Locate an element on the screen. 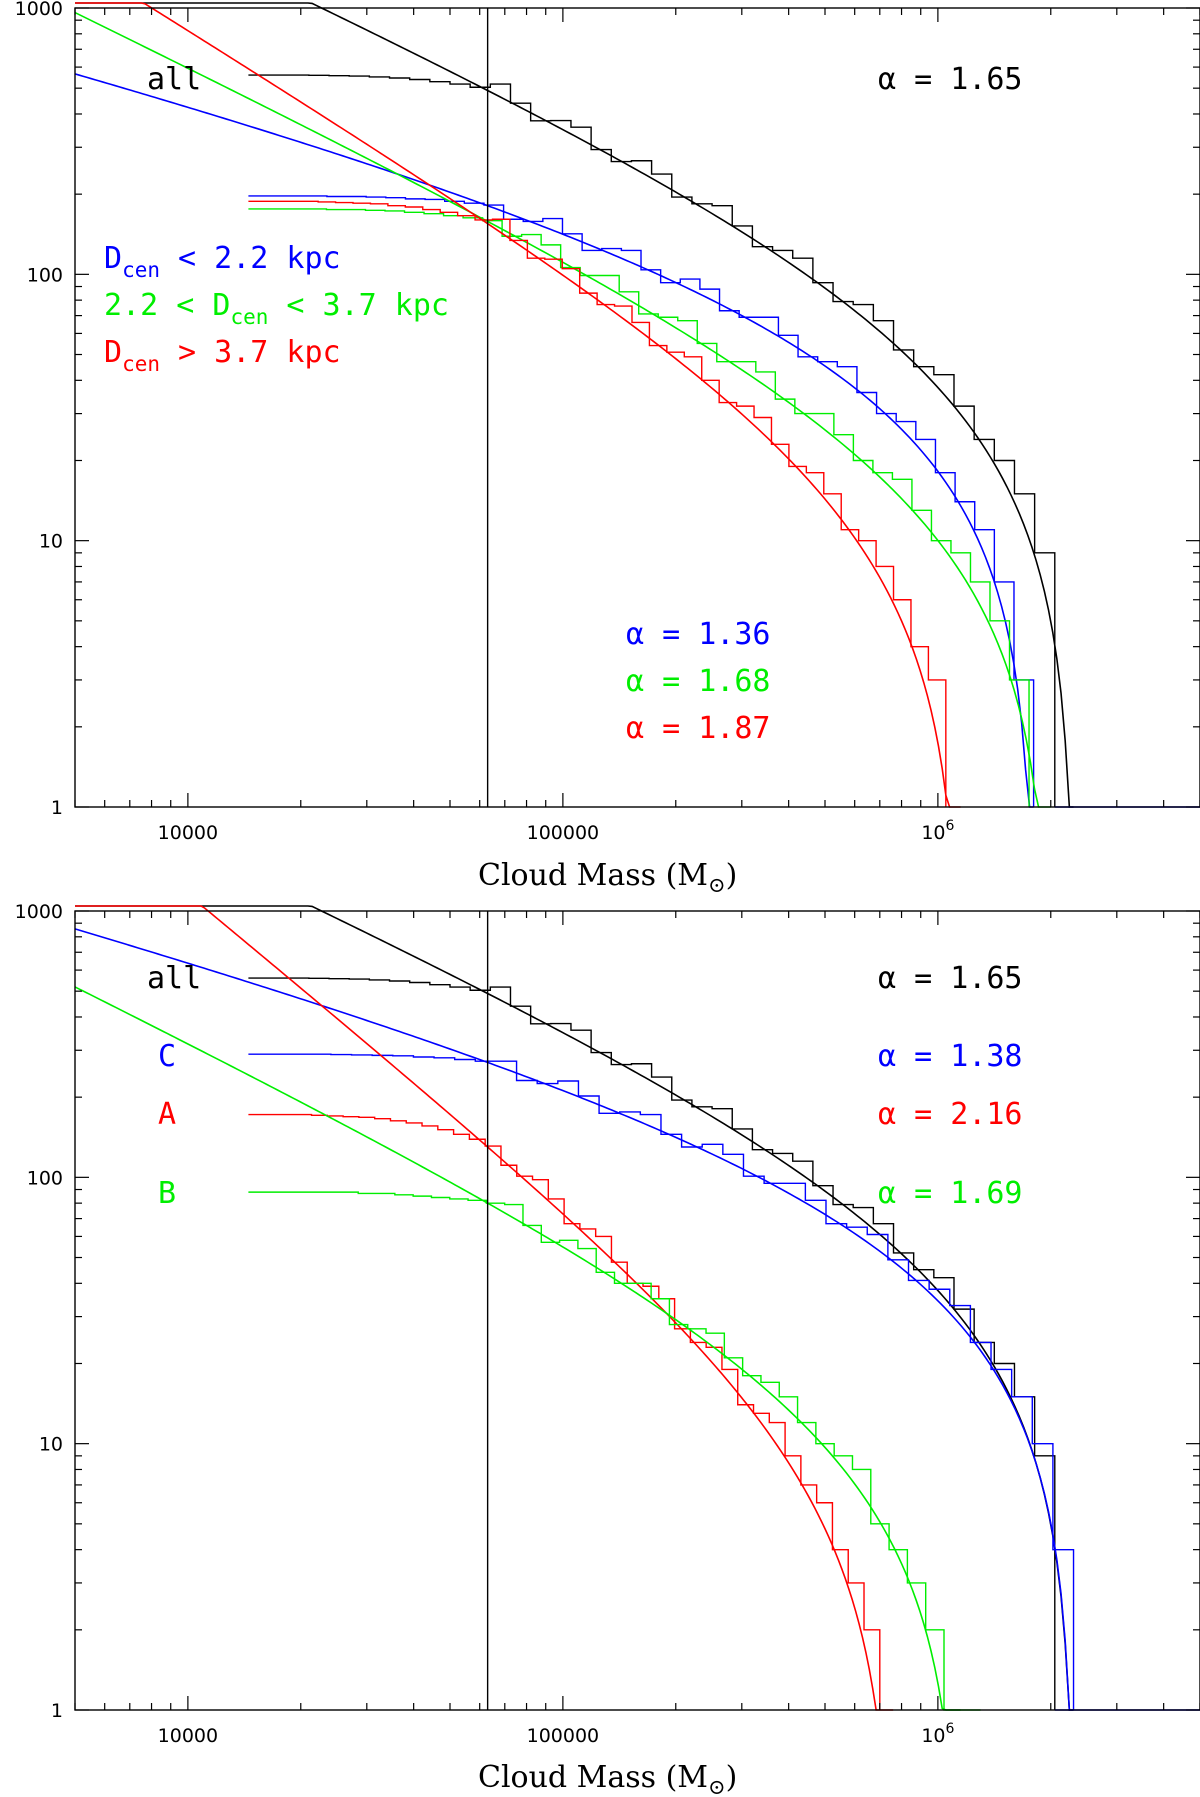 Image resolution: width=1200 pixels, height=1797 pixels. top-legend-inner-disk: Dcen < 2.2 kpc is located at coordinates (222, 261).